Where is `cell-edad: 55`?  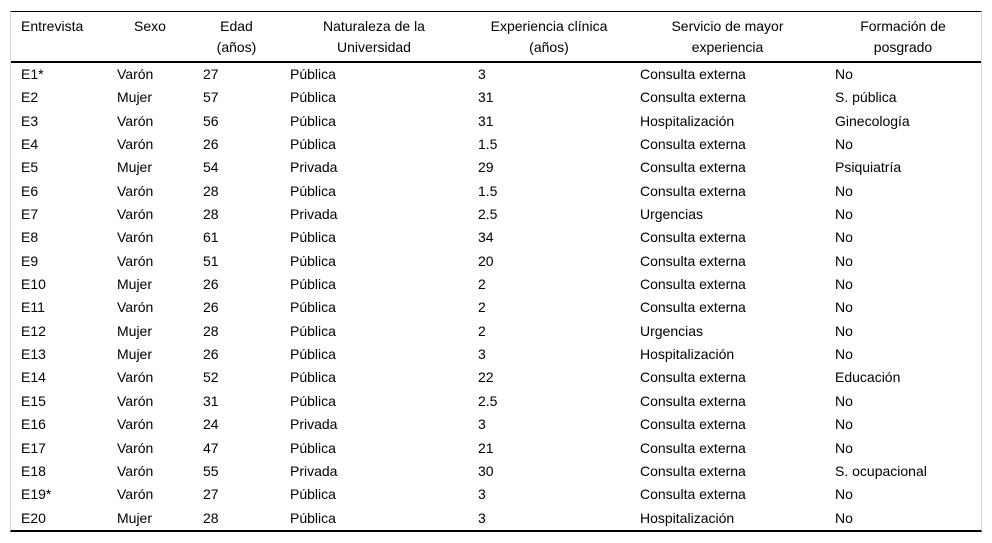 cell-edad: 55 is located at coordinates (211, 470).